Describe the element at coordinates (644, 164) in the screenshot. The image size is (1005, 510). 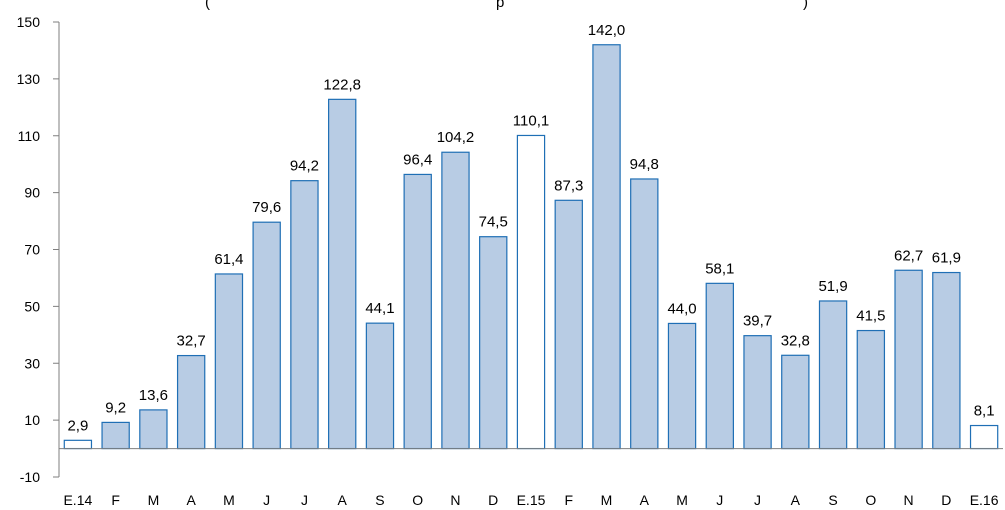
I see `data-label: 94,8` at that location.